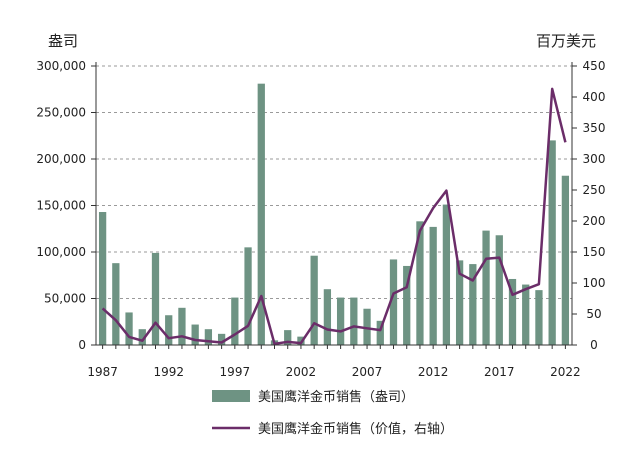 The height and width of the screenshot is (462, 640). I want to click on left-tick-label: 0, so click(82, 345).